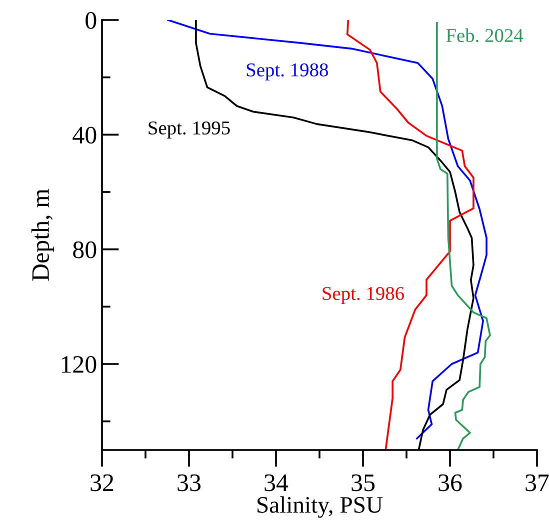  I want to click on y-tick-label: 120, so click(79, 364).